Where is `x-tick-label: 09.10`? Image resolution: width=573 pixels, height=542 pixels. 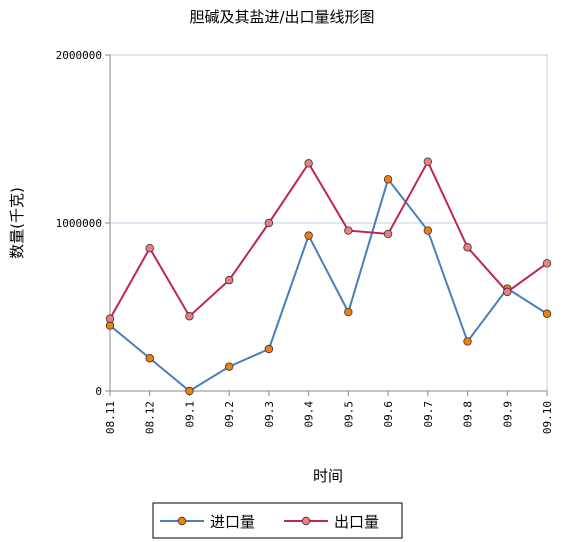
x-tick-label: 09.10 is located at coordinates (547, 417).